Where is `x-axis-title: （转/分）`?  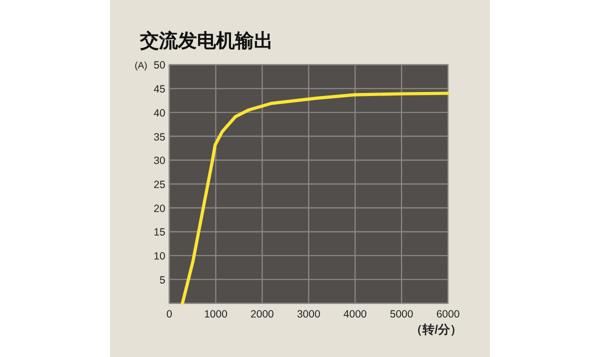
x-axis-title: （转/分） is located at coordinates (436, 329).